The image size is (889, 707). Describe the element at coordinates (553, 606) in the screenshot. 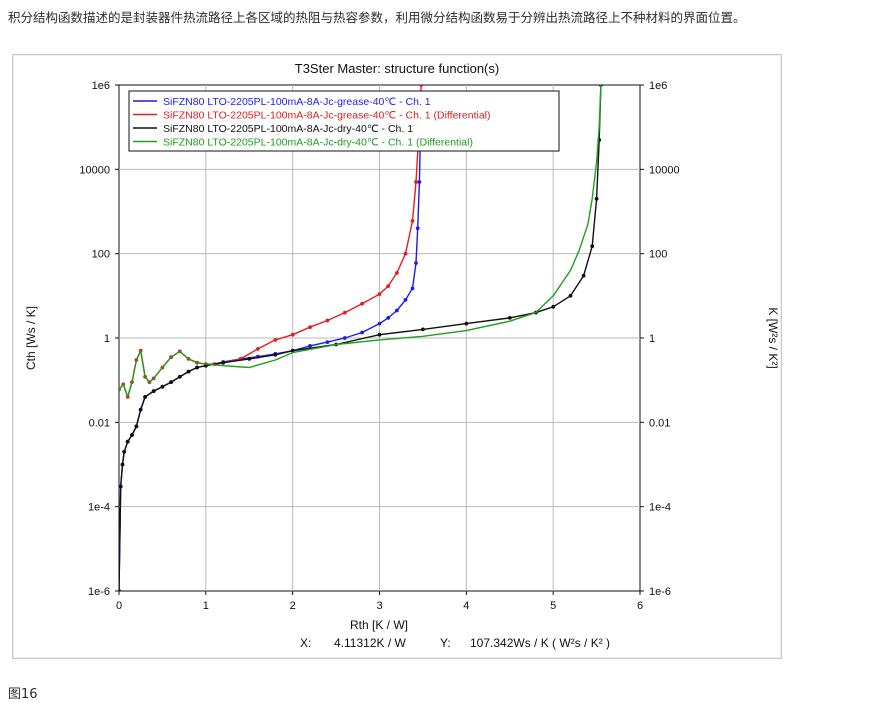

I see `x-tick-label: 5` at that location.